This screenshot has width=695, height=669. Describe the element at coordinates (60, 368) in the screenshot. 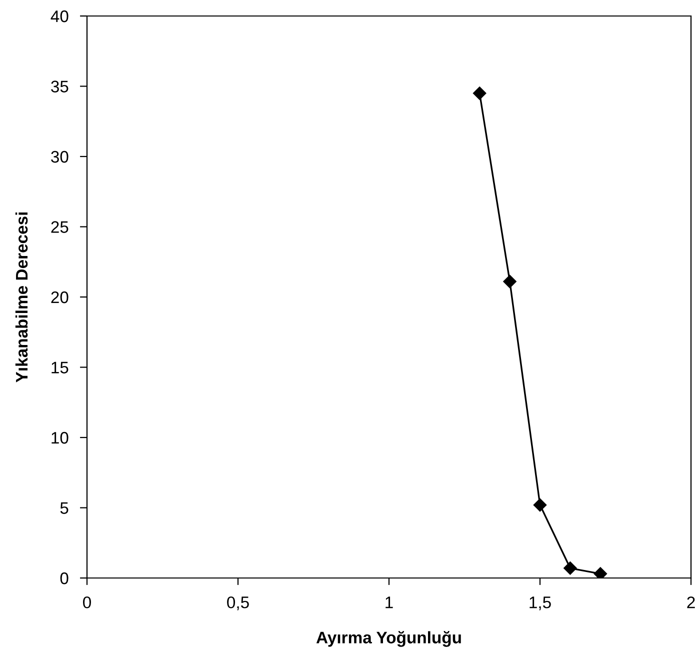

I see `y-tick-label: 15` at that location.